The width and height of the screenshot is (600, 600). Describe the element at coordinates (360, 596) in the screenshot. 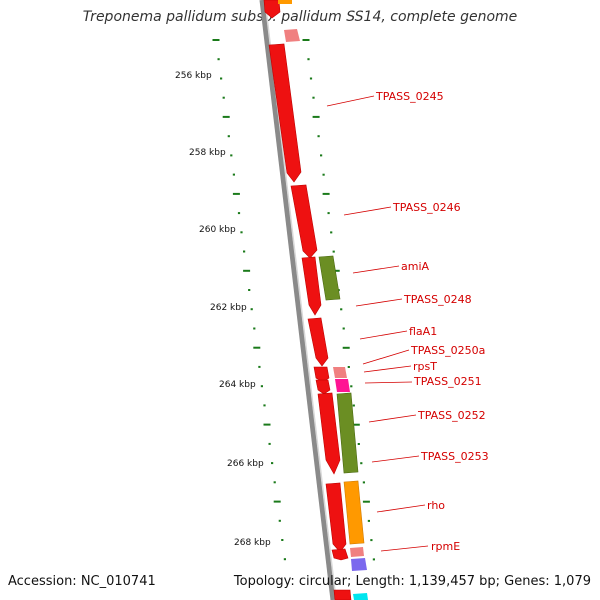

I see `feature-block-cyan` at that location.